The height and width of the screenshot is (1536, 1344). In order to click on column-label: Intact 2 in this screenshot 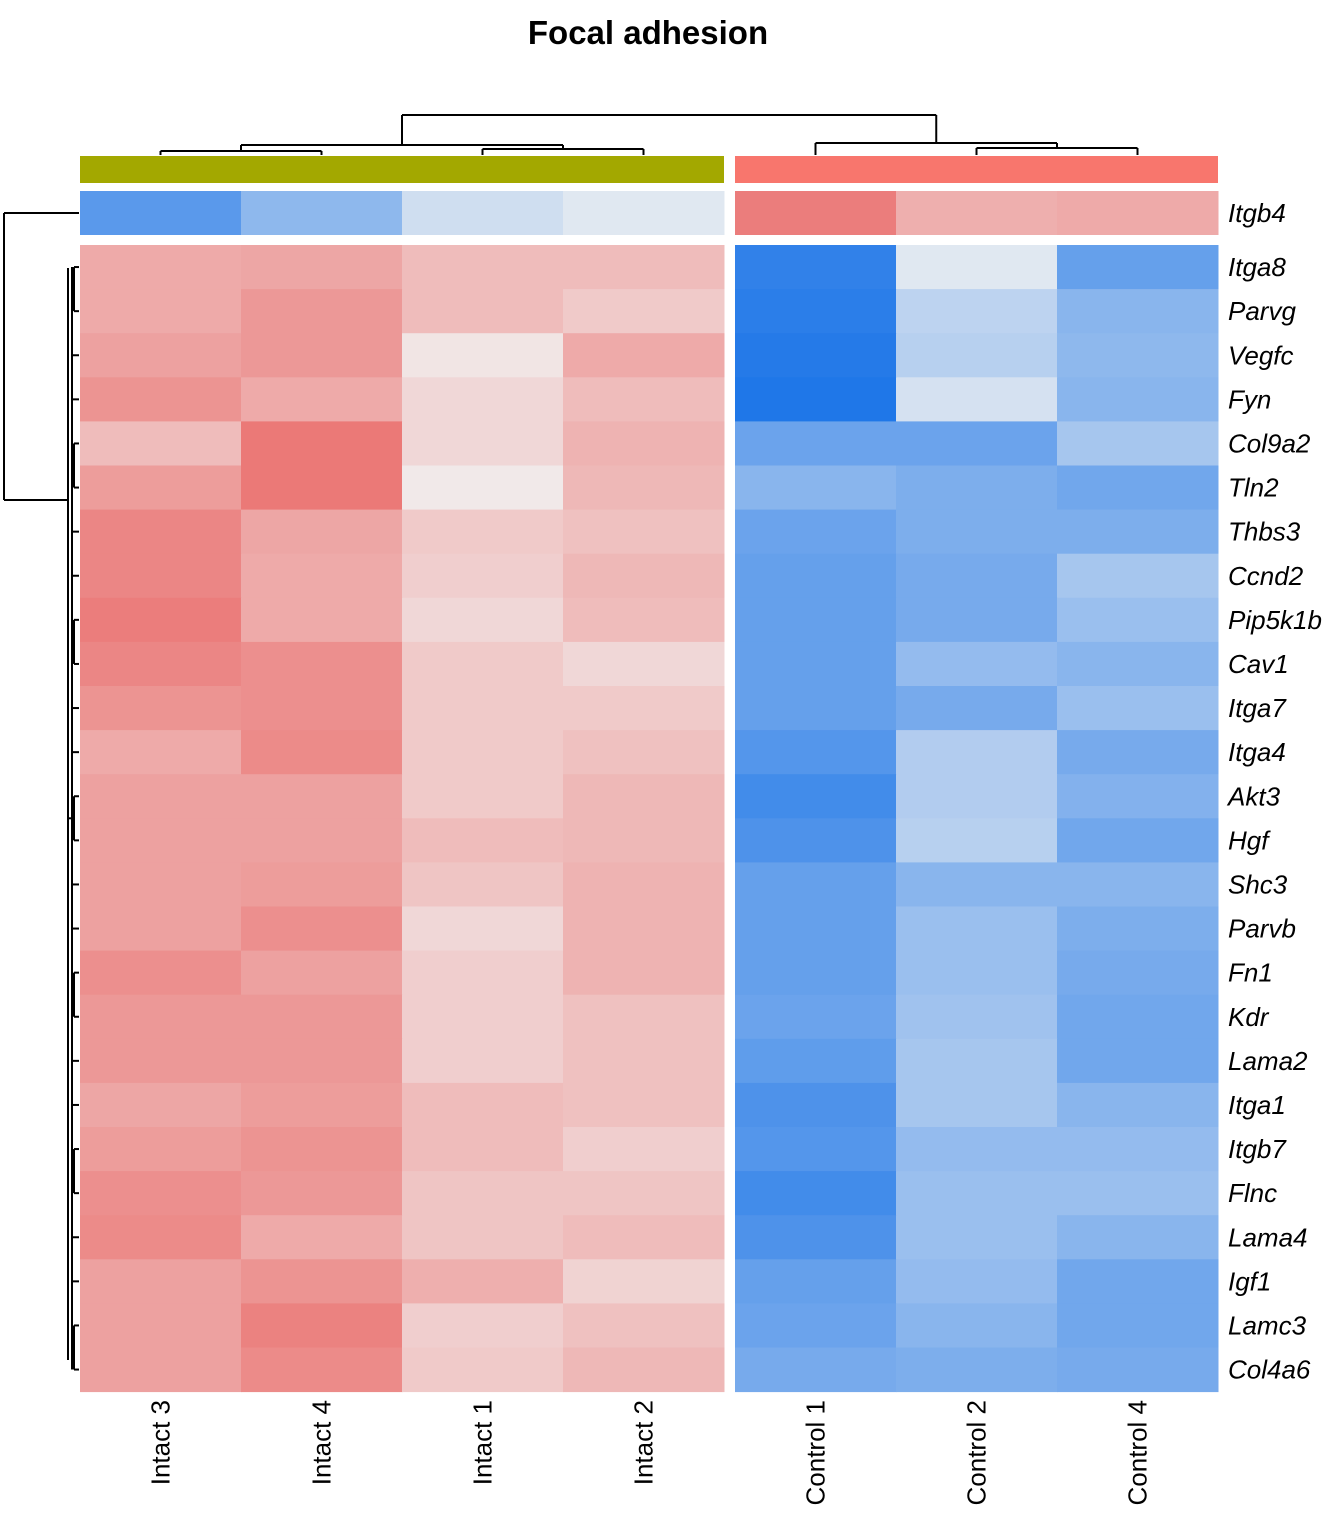, I will do `click(644, 1442)`.